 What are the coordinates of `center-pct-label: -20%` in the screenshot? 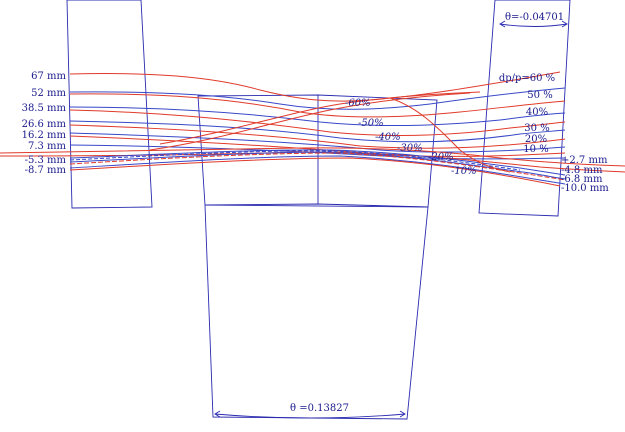 It's located at (441, 157).